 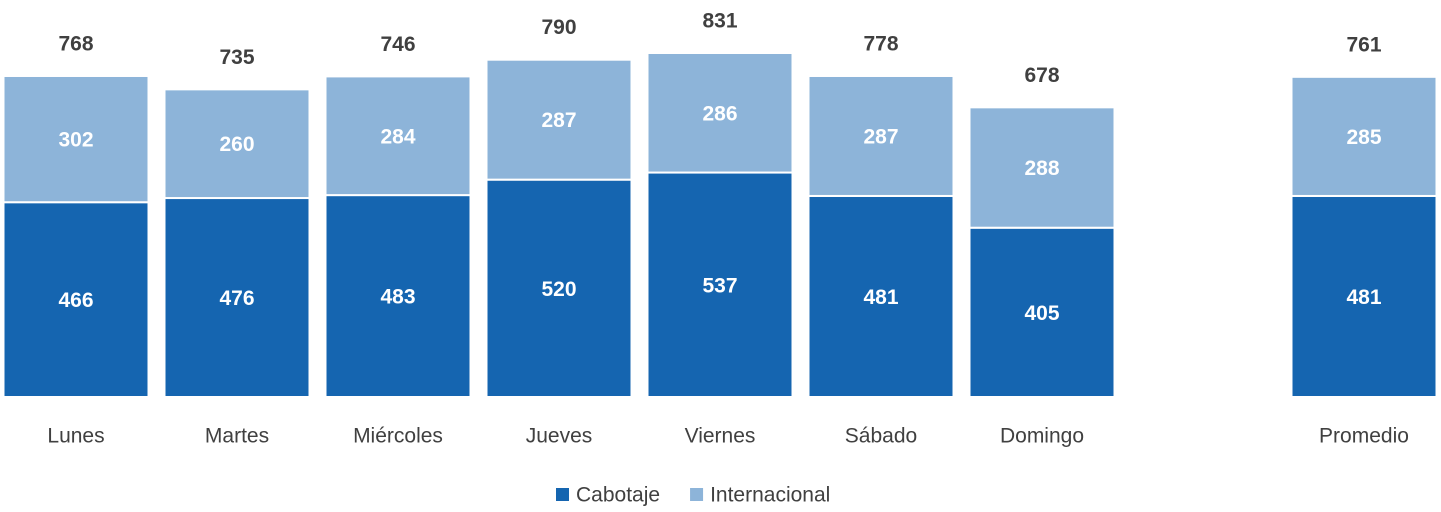 What do you see at coordinates (618, 495) in the screenshot?
I see `legend-label: Cabotaje` at bounding box center [618, 495].